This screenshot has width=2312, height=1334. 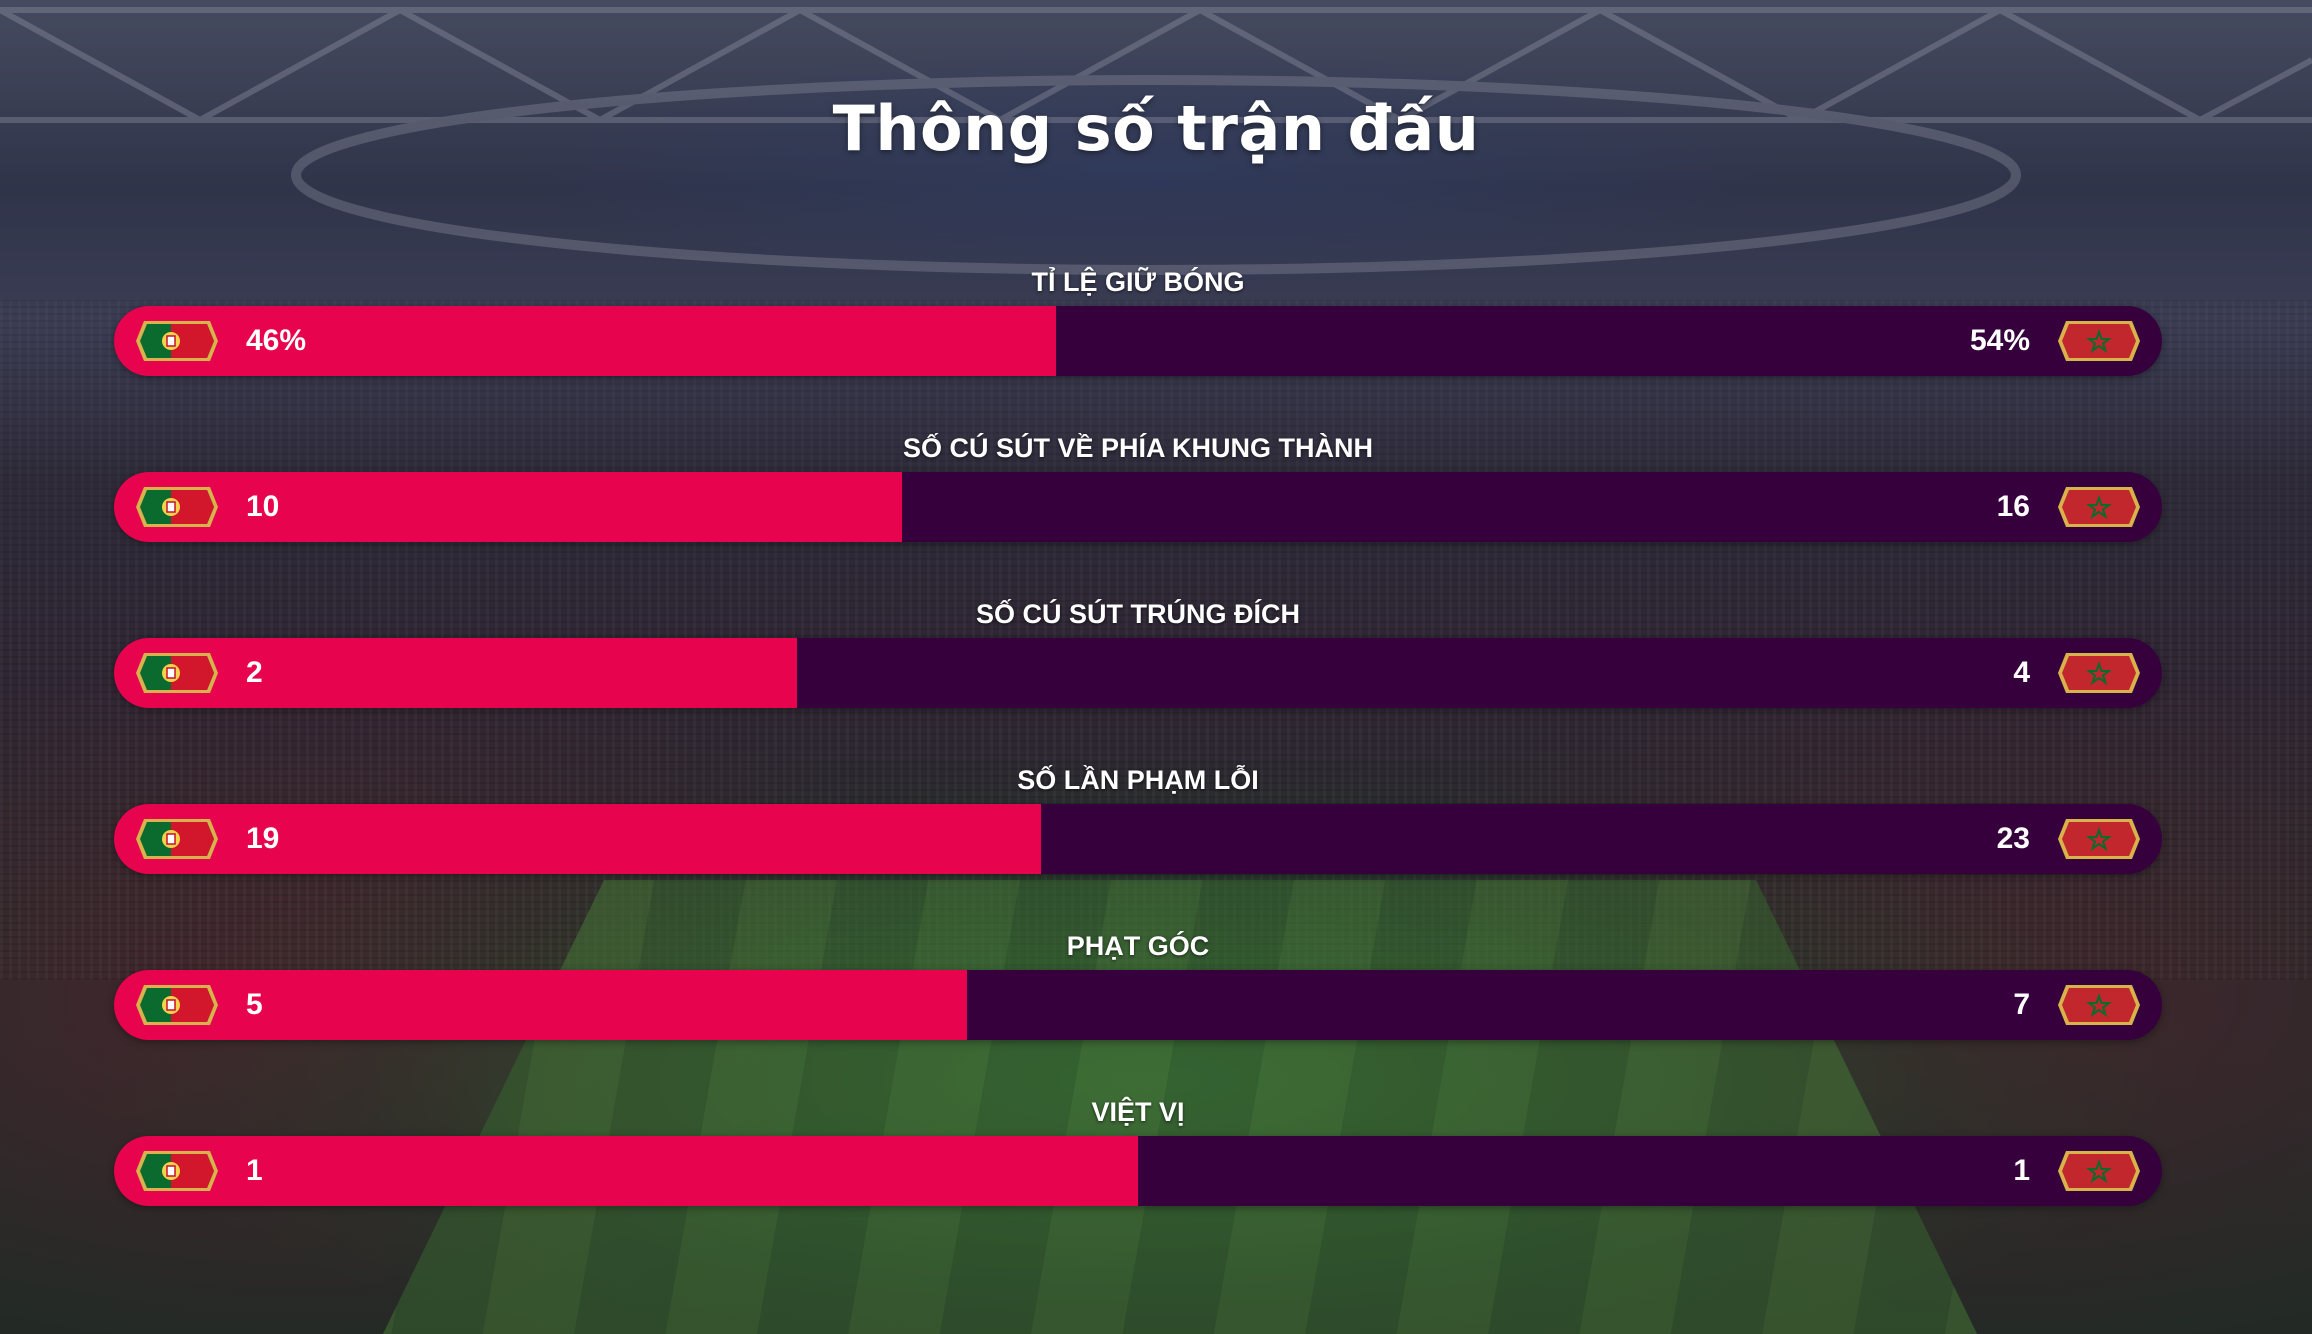 What do you see at coordinates (254, 1004) in the screenshot?
I see `home-value: 5` at bounding box center [254, 1004].